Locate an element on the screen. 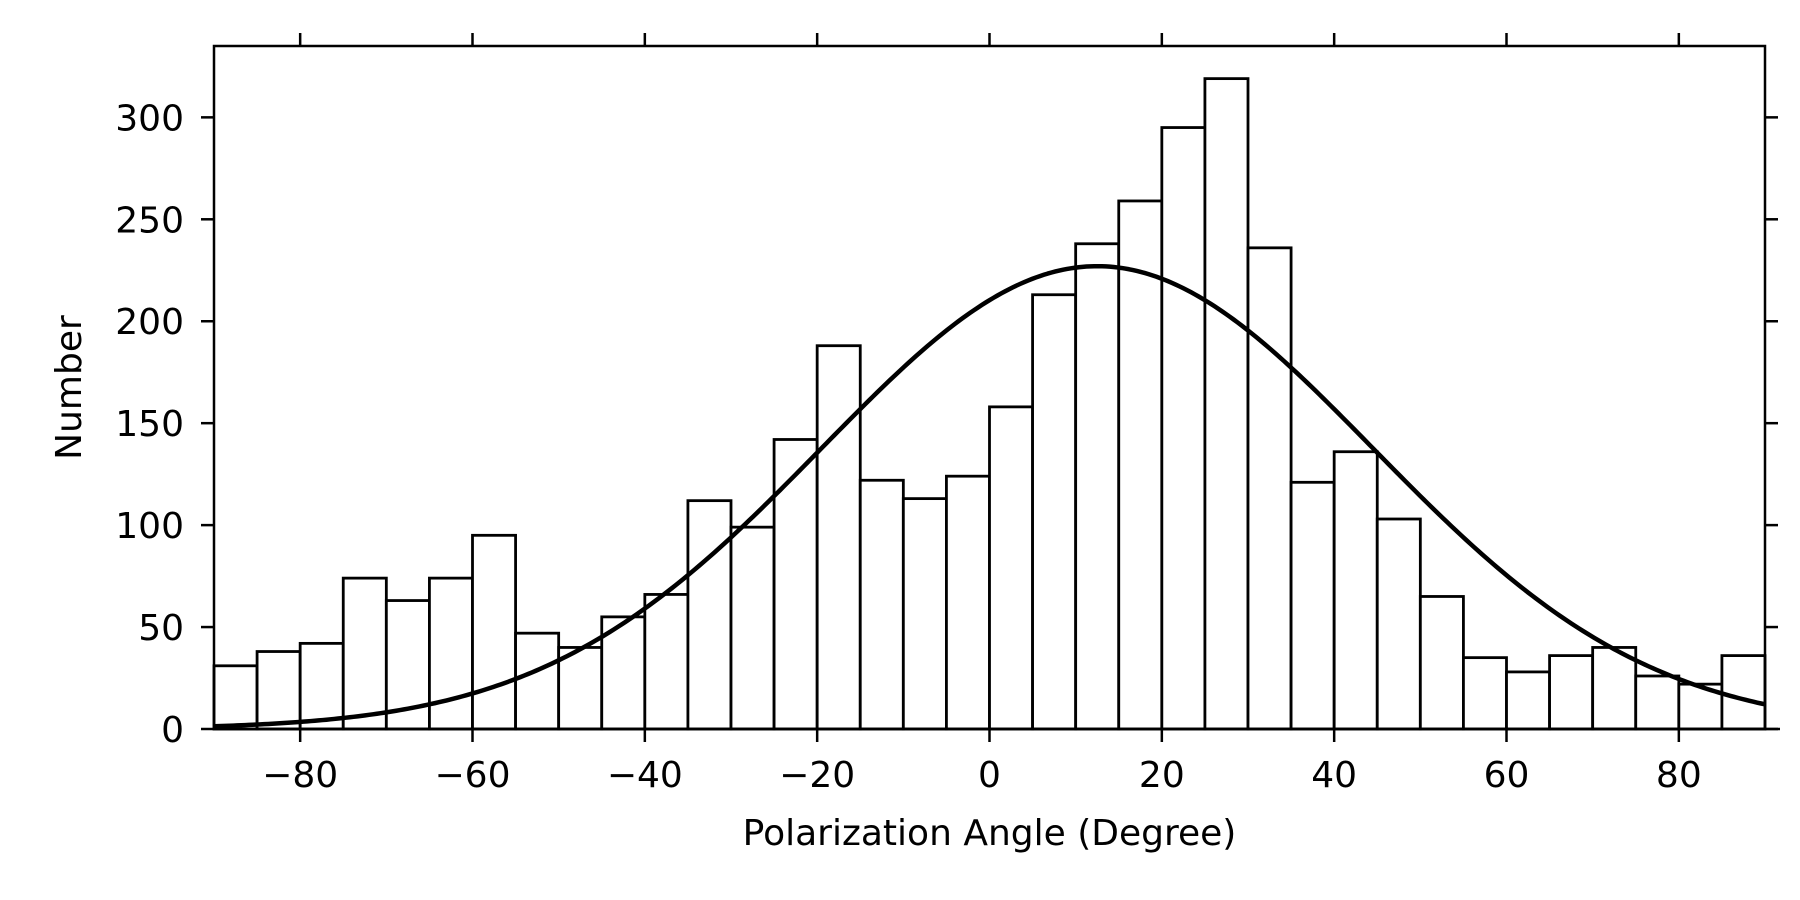  x-tick-labels: −80 −60 −40 −20 0 20 40 60 80 is located at coordinates (982, 775).